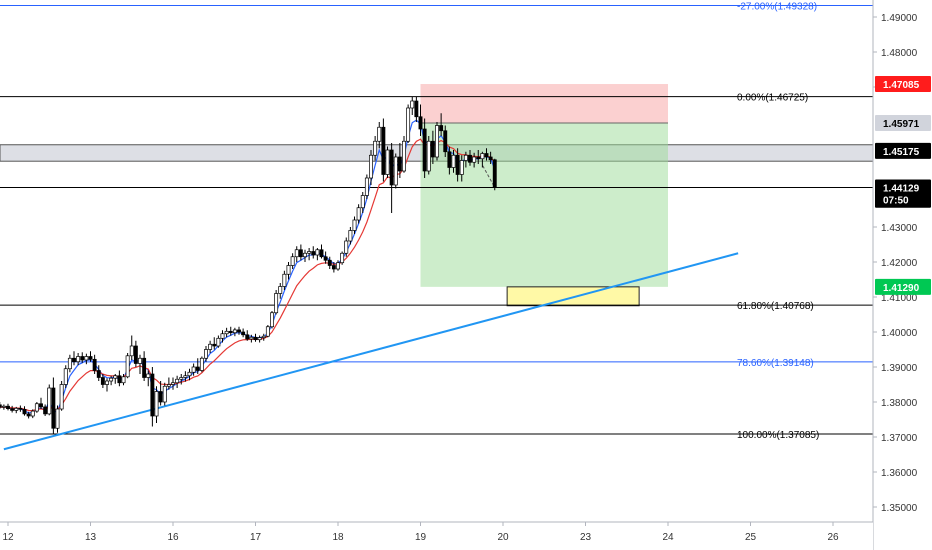 The image size is (932, 550). Describe the element at coordinates (544, 104) in the screenshot. I see `stop-loss-zone` at that location.